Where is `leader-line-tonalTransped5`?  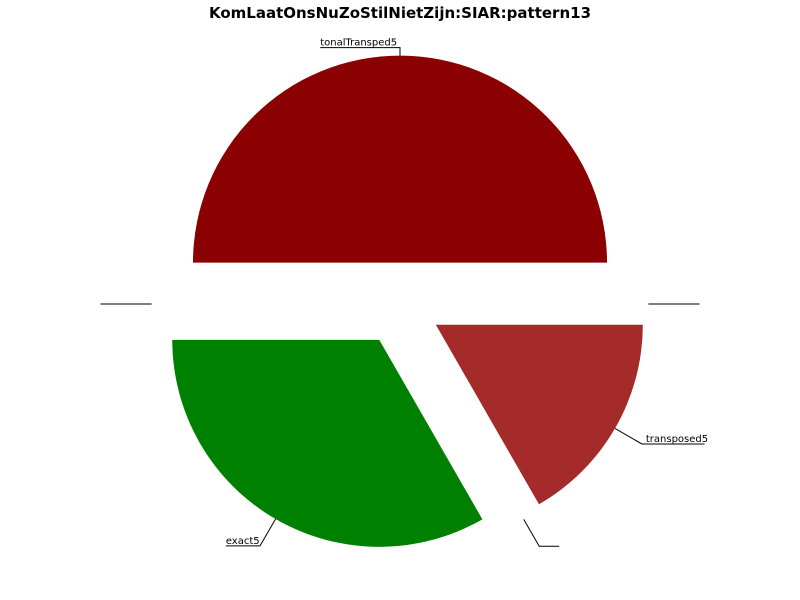
leader-line-tonalTransped5 is located at coordinates (360, 51).